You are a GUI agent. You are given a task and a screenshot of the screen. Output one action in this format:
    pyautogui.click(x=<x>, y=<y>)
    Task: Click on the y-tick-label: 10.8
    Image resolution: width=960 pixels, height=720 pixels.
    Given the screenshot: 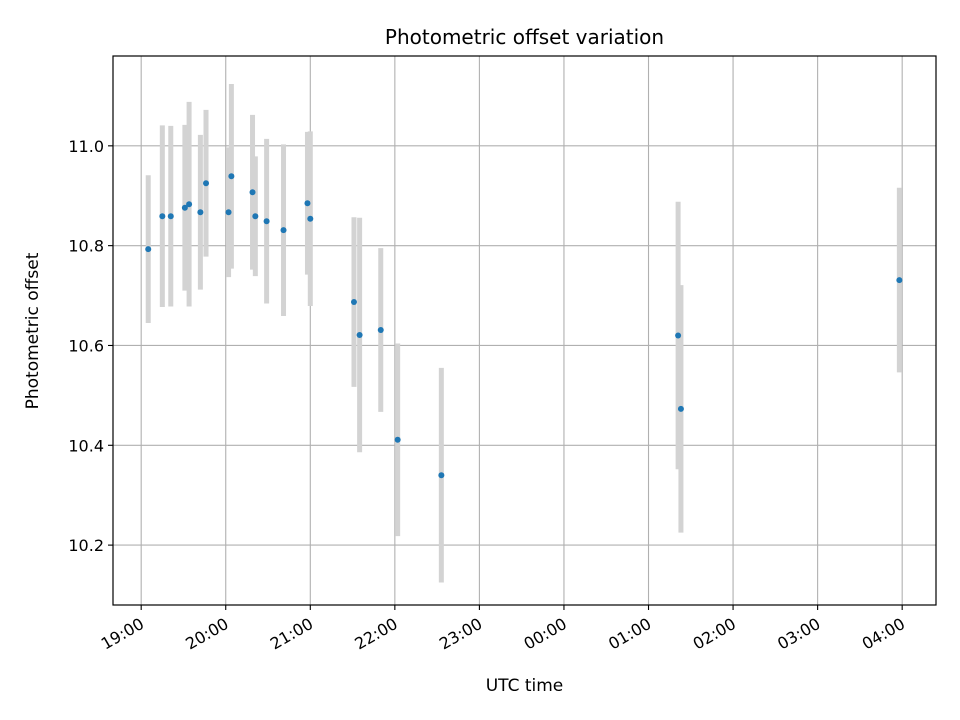 What is the action you would take?
    pyautogui.click(x=86, y=246)
    